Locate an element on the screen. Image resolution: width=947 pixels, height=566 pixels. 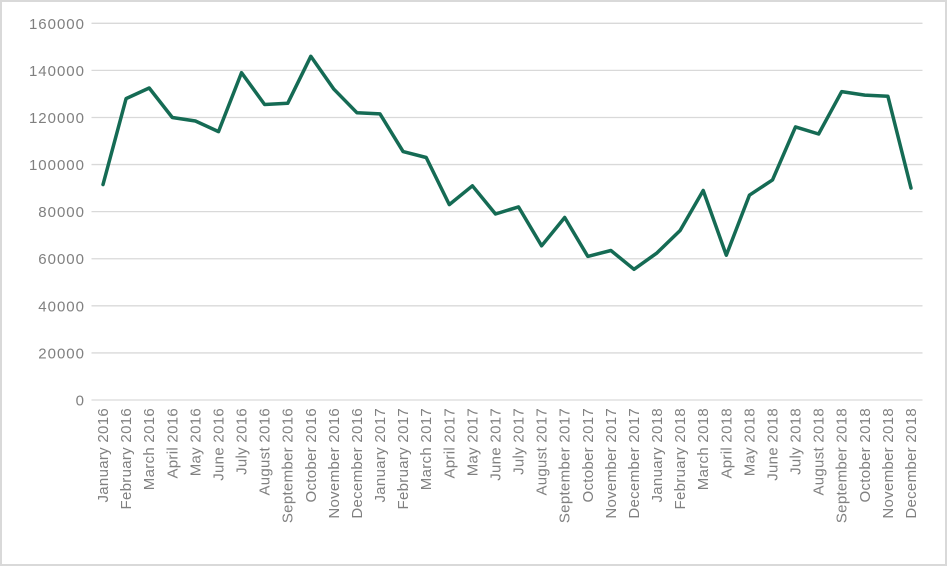
x-axis-tick-label: July 2017 is located at coordinates (519, 441).